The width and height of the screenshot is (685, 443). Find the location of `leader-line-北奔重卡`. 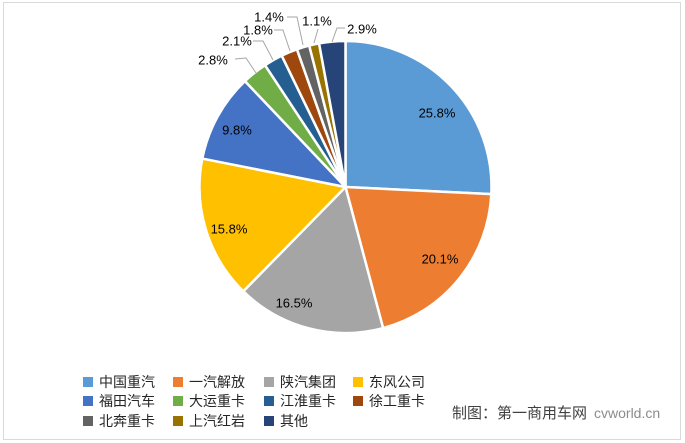

leader-line-北奔重卡 is located at coordinates (295, 31).